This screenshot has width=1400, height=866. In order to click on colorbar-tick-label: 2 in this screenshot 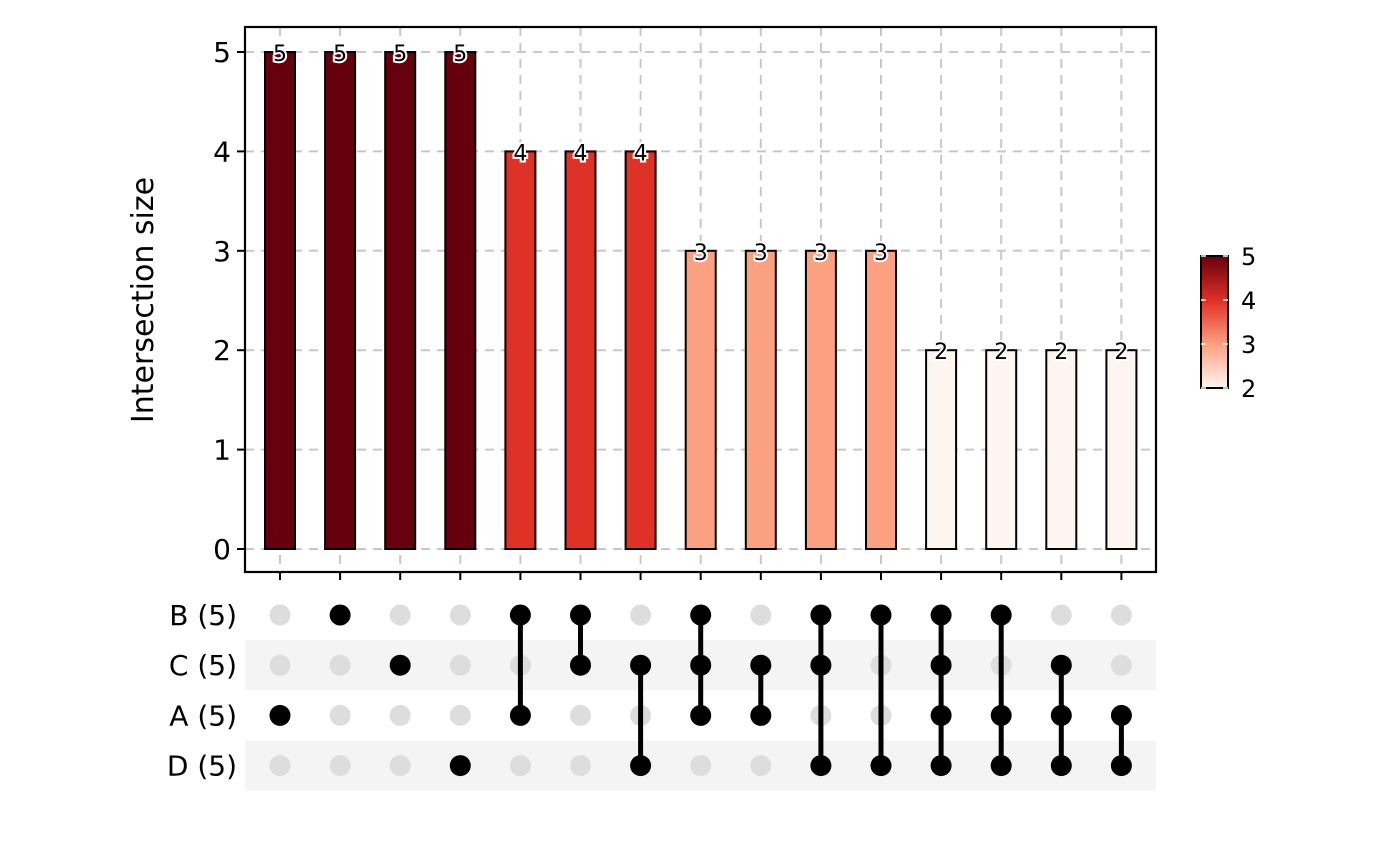, I will do `click(1248, 389)`.